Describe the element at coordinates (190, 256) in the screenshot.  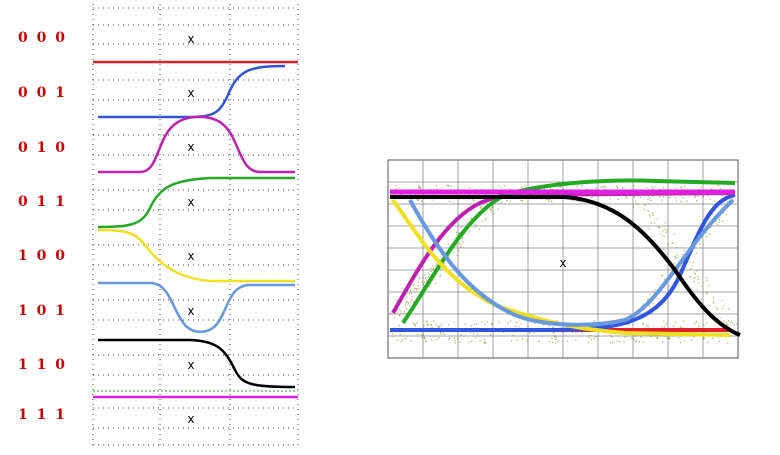
I see `center-mark-100: x` at that location.